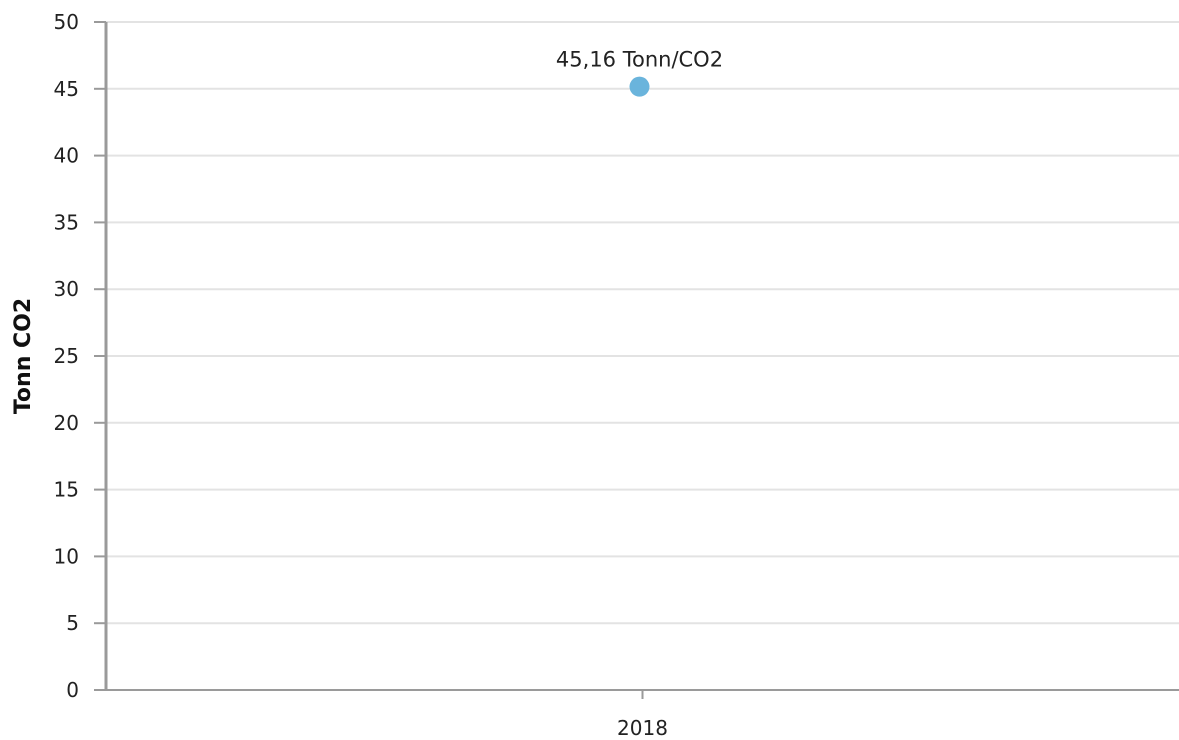 The width and height of the screenshot is (1179, 740). What do you see at coordinates (72, 623) in the screenshot?
I see `y-tick-label: 5` at bounding box center [72, 623].